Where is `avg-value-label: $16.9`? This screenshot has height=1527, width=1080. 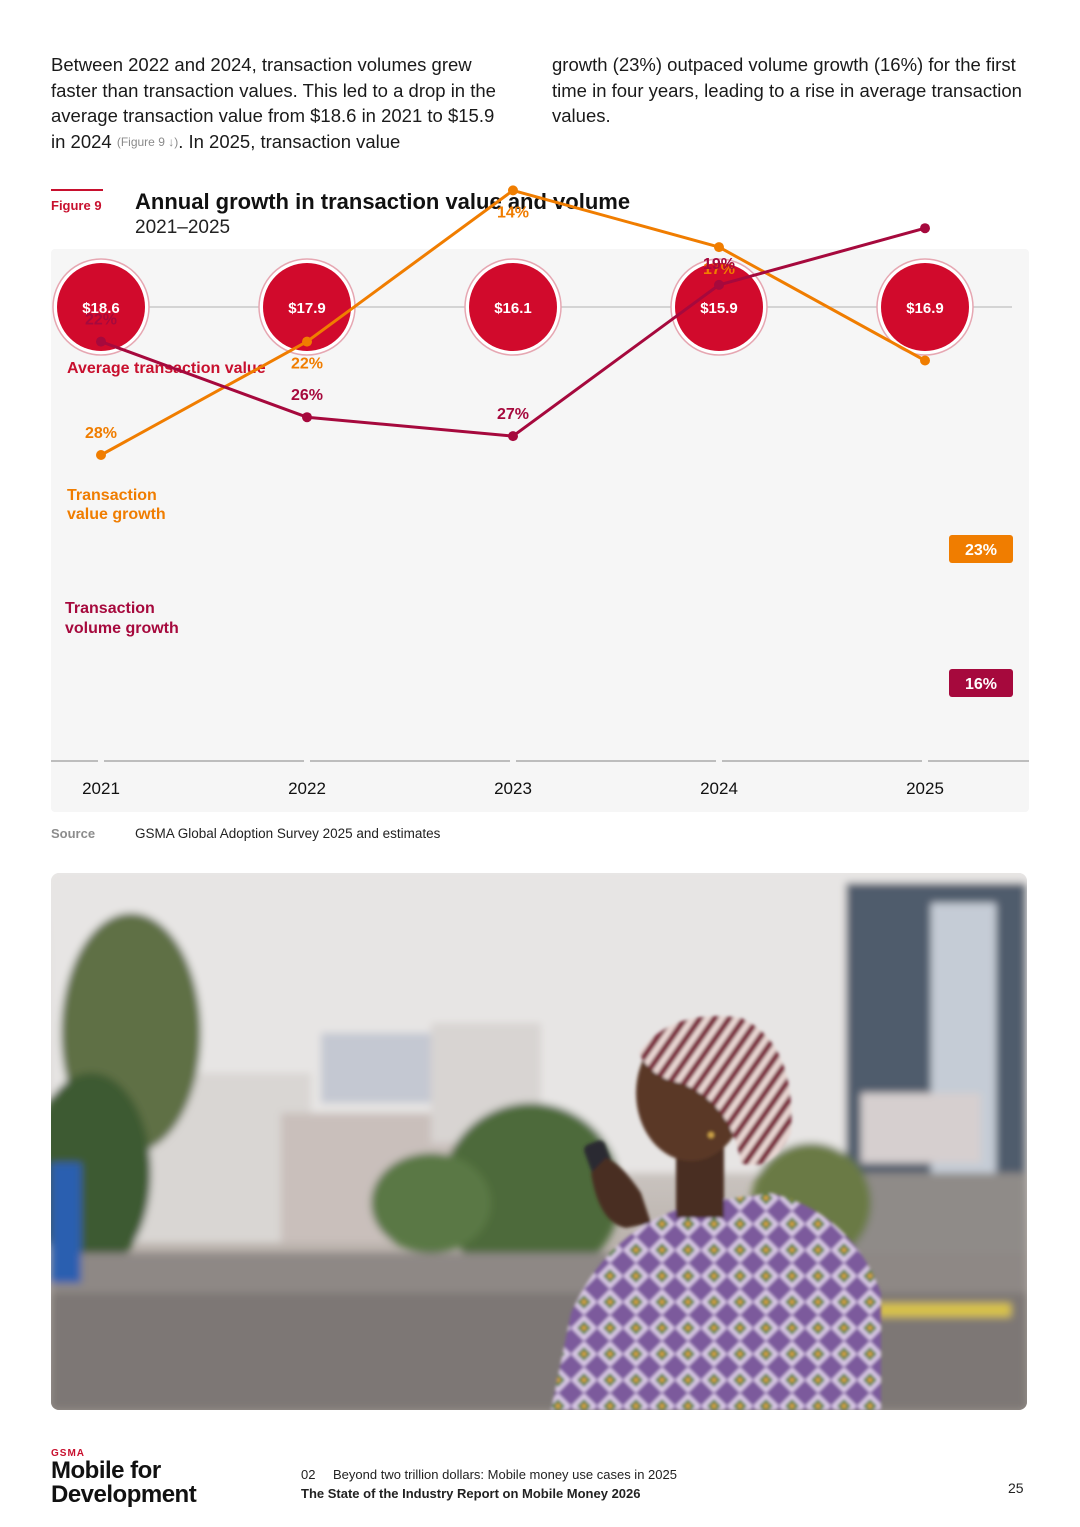 avg-value-label: $16.9 is located at coordinates (925, 308).